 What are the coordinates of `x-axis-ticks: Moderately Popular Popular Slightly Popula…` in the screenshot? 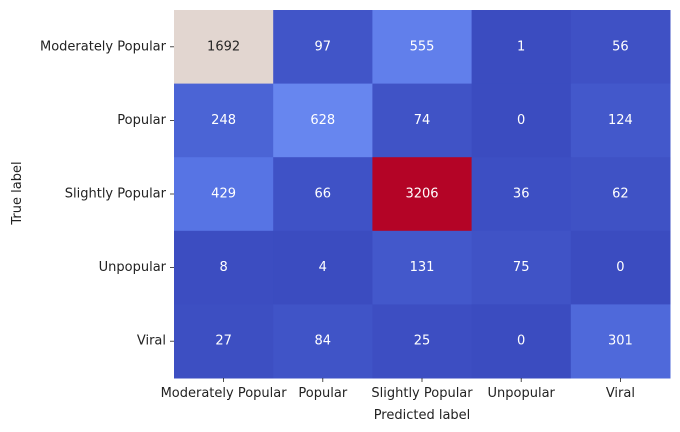 It's located at (398, 389).